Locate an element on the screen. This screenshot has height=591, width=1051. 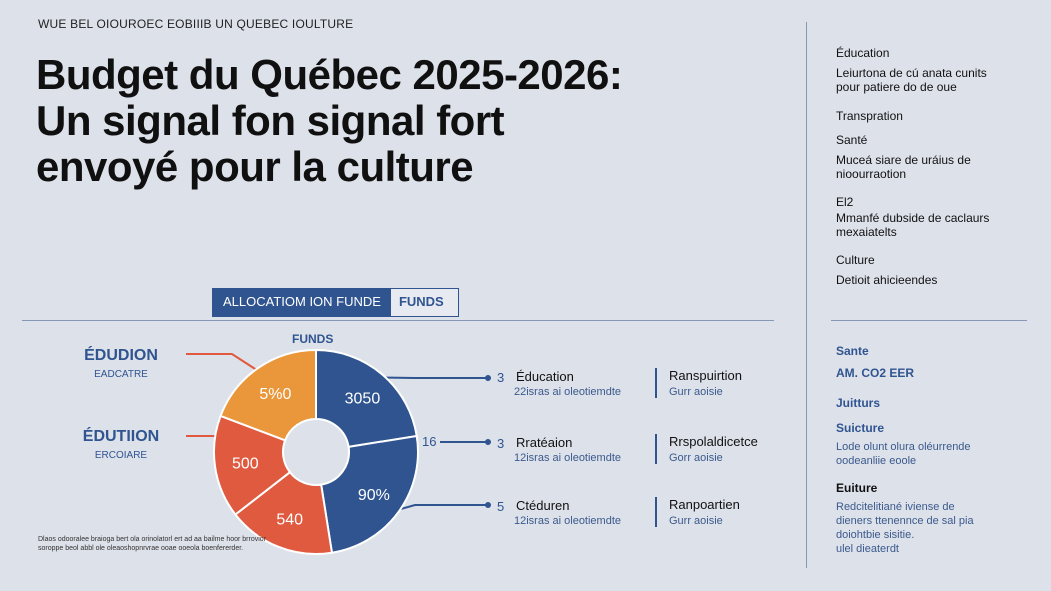
legend-row-1-sub: 22isras ai oleotiemdte is located at coordinates (568, 392).